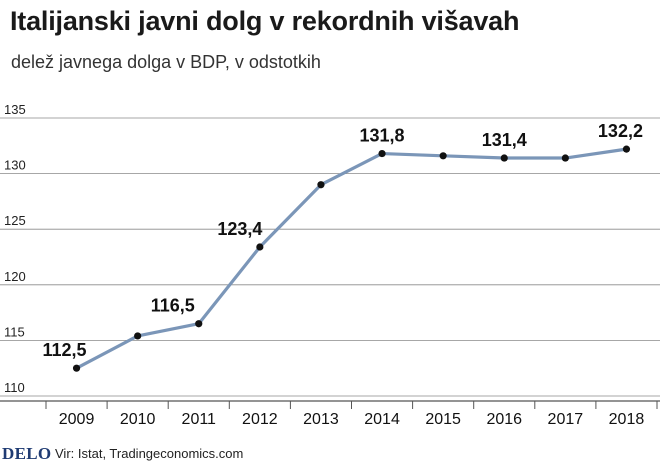 The width and height of the screenshot is (660, 473). What do you see at coordinates (239, 229) in the screenshot?
I see `data-label: 123,4` at bounding box center [239, 229].